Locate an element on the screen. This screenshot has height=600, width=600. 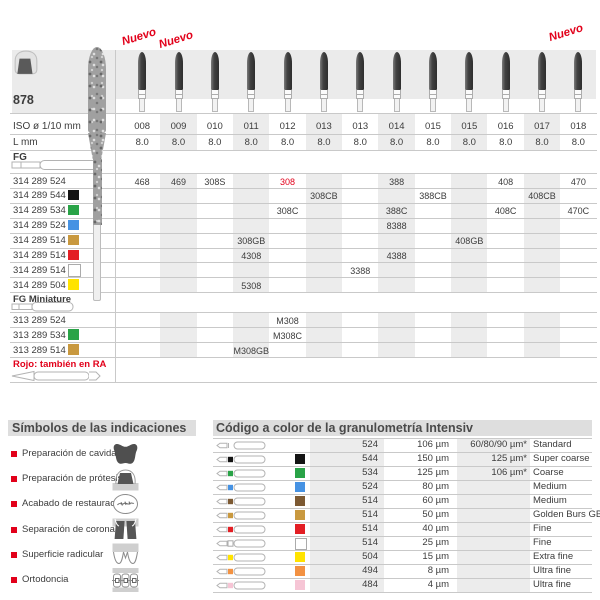
grit-color-swatch-black is located at coordinates (300, 459).